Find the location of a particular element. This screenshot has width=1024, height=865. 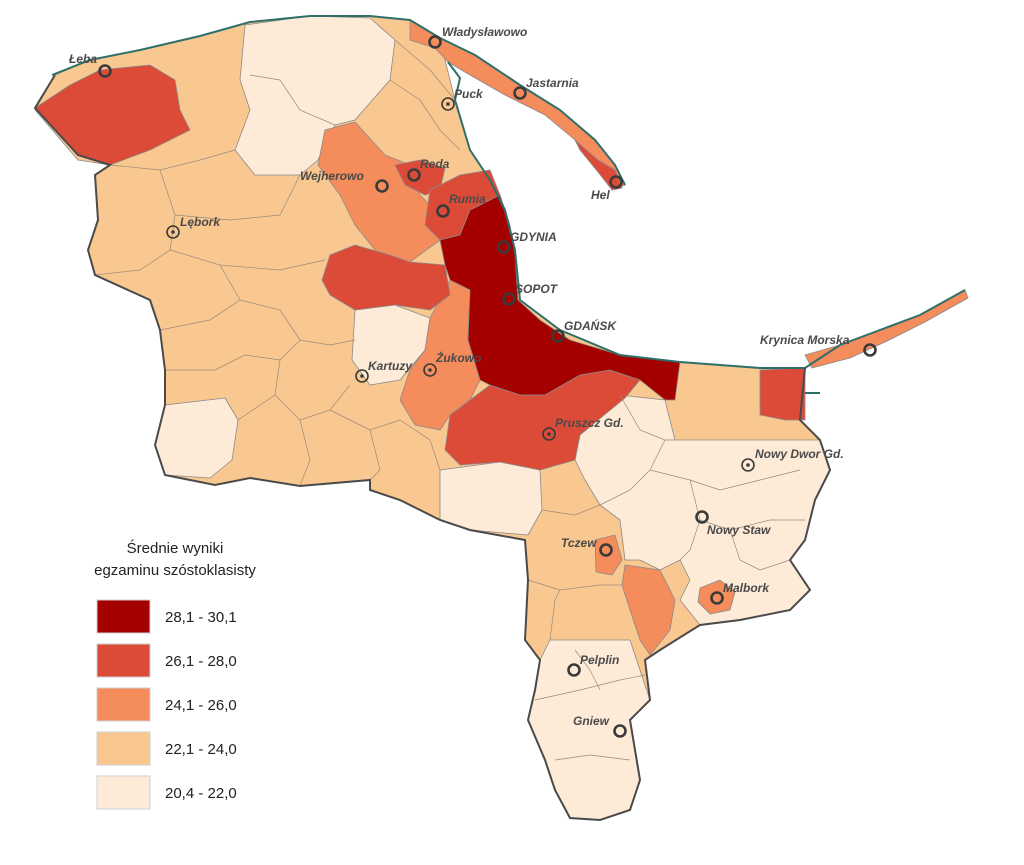

town-label-wladyslawowo: Władysławowo is located at coordinates (484, 32).